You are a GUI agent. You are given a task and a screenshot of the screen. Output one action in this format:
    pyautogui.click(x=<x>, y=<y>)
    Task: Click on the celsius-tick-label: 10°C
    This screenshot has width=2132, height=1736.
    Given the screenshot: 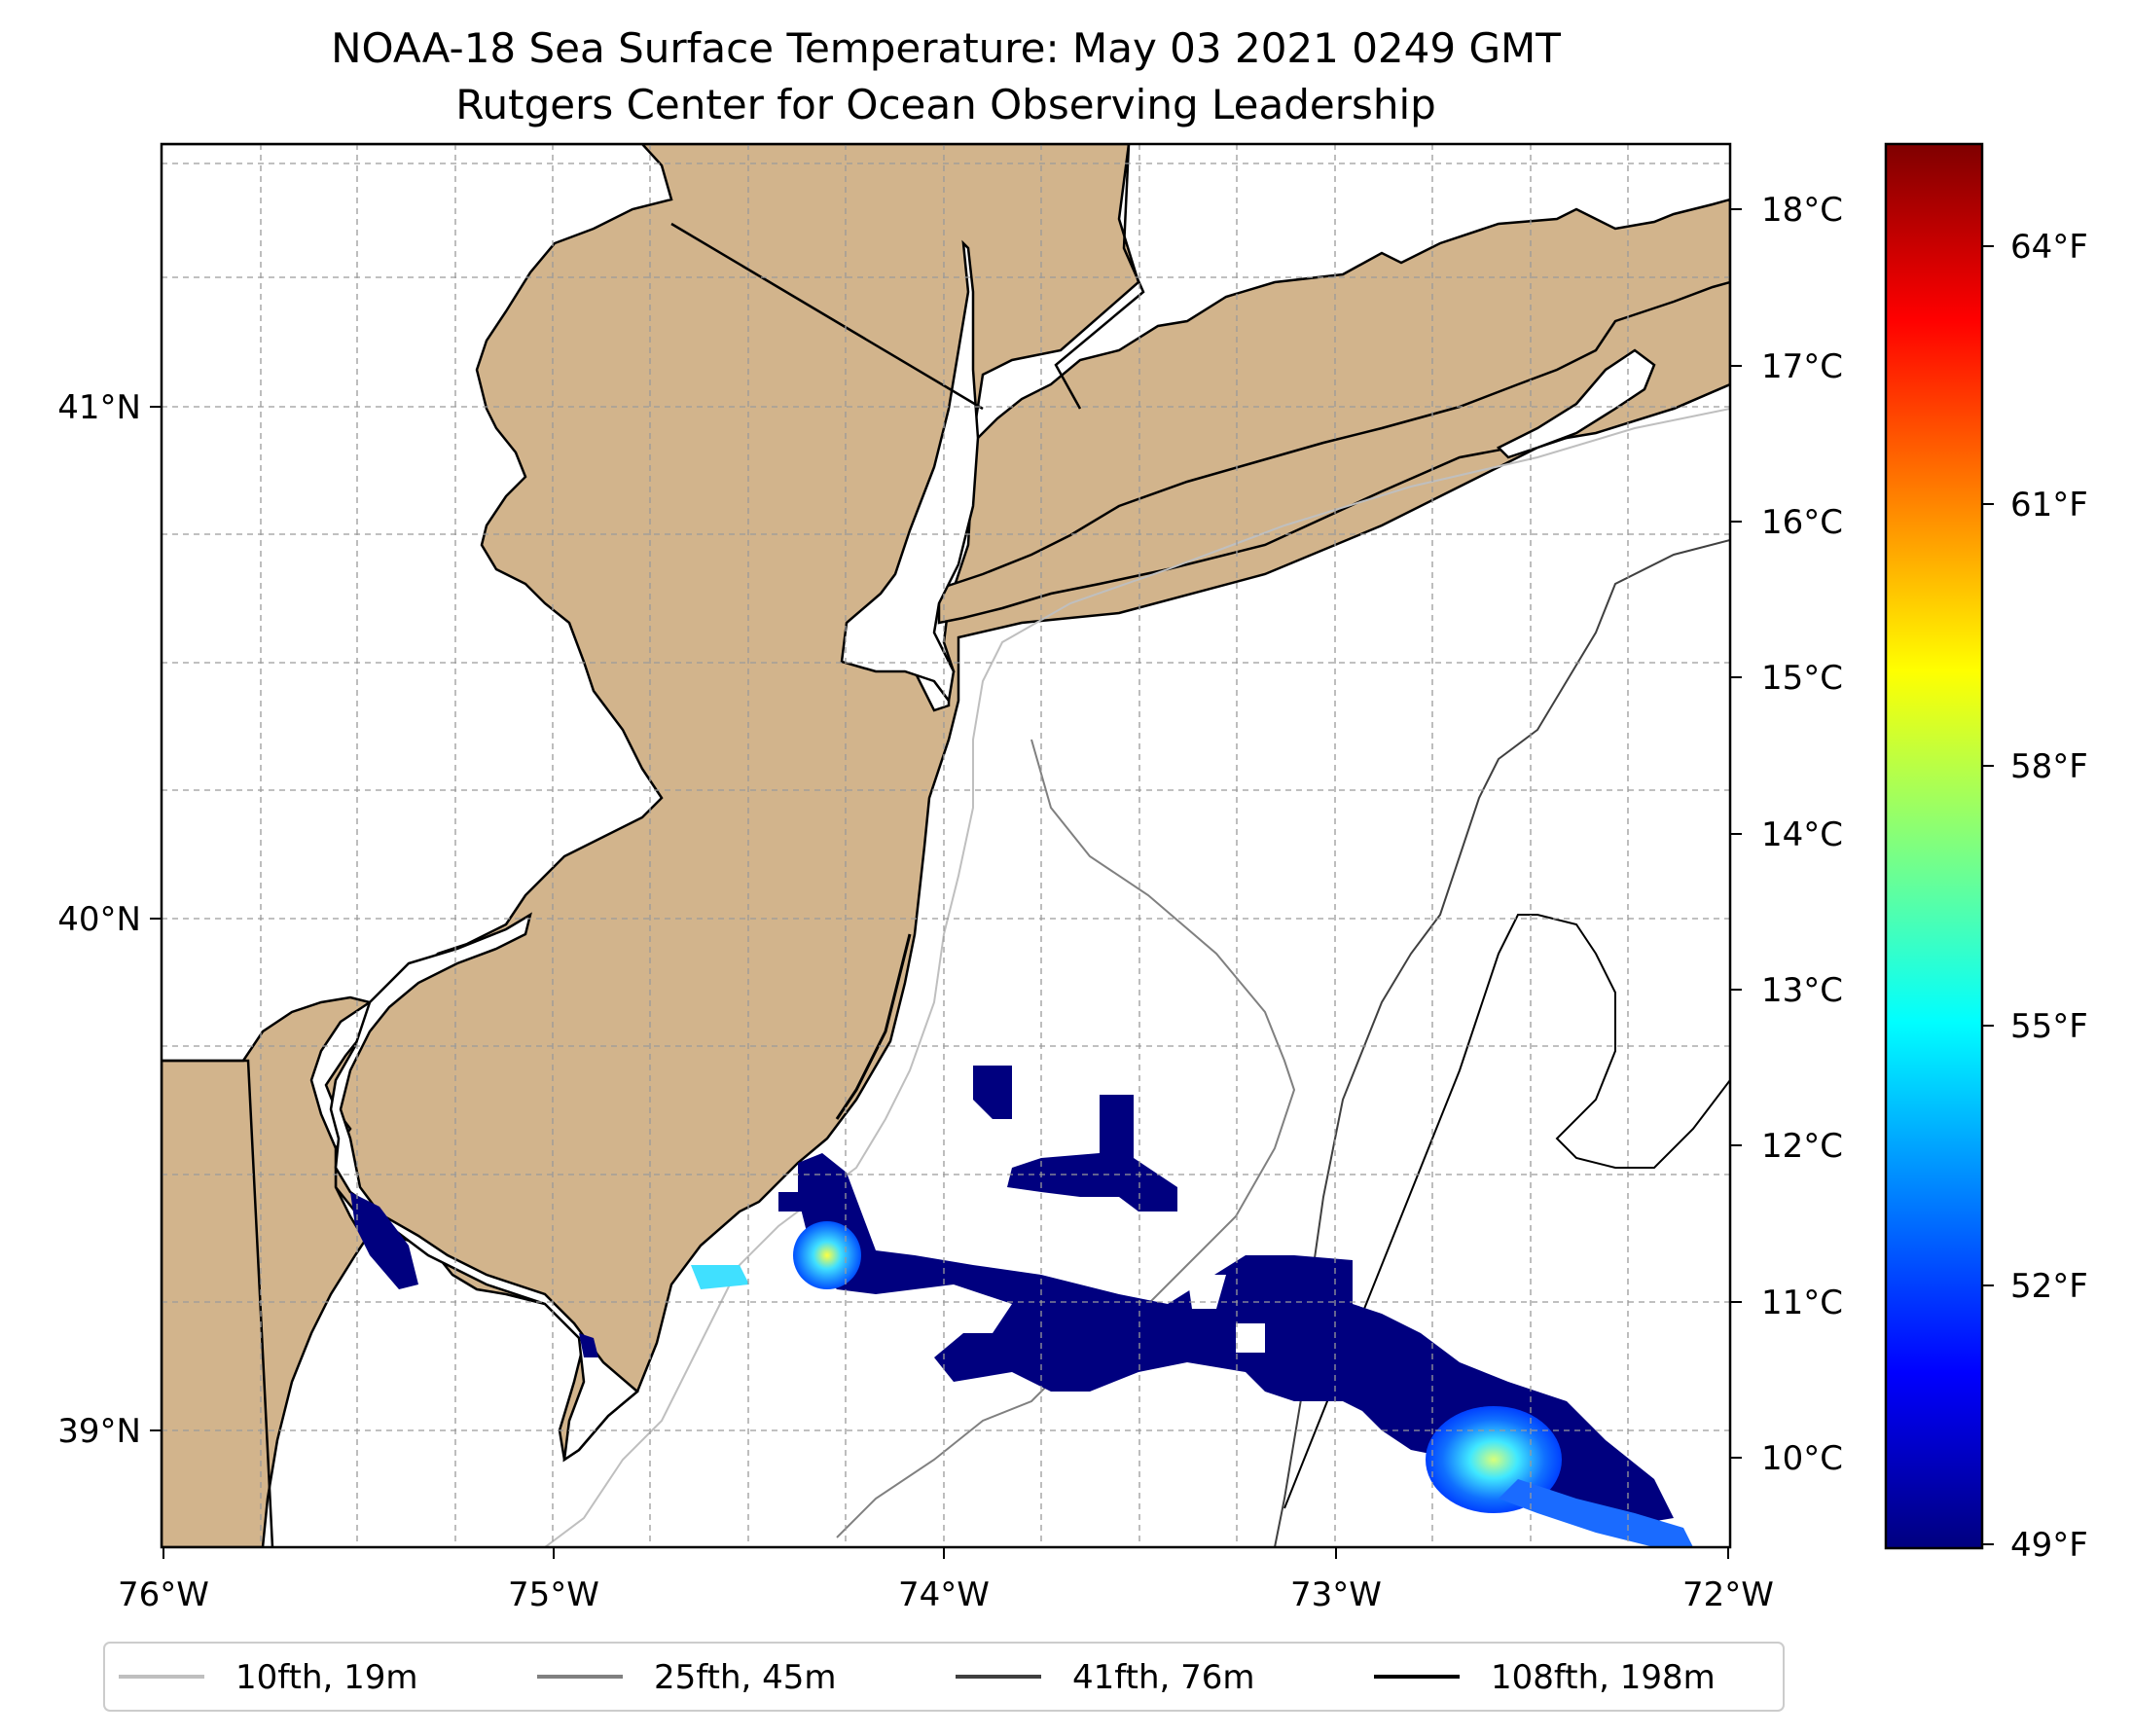 What is the action you would take?
    pyautogui.click(x=1802, y=1459)
    